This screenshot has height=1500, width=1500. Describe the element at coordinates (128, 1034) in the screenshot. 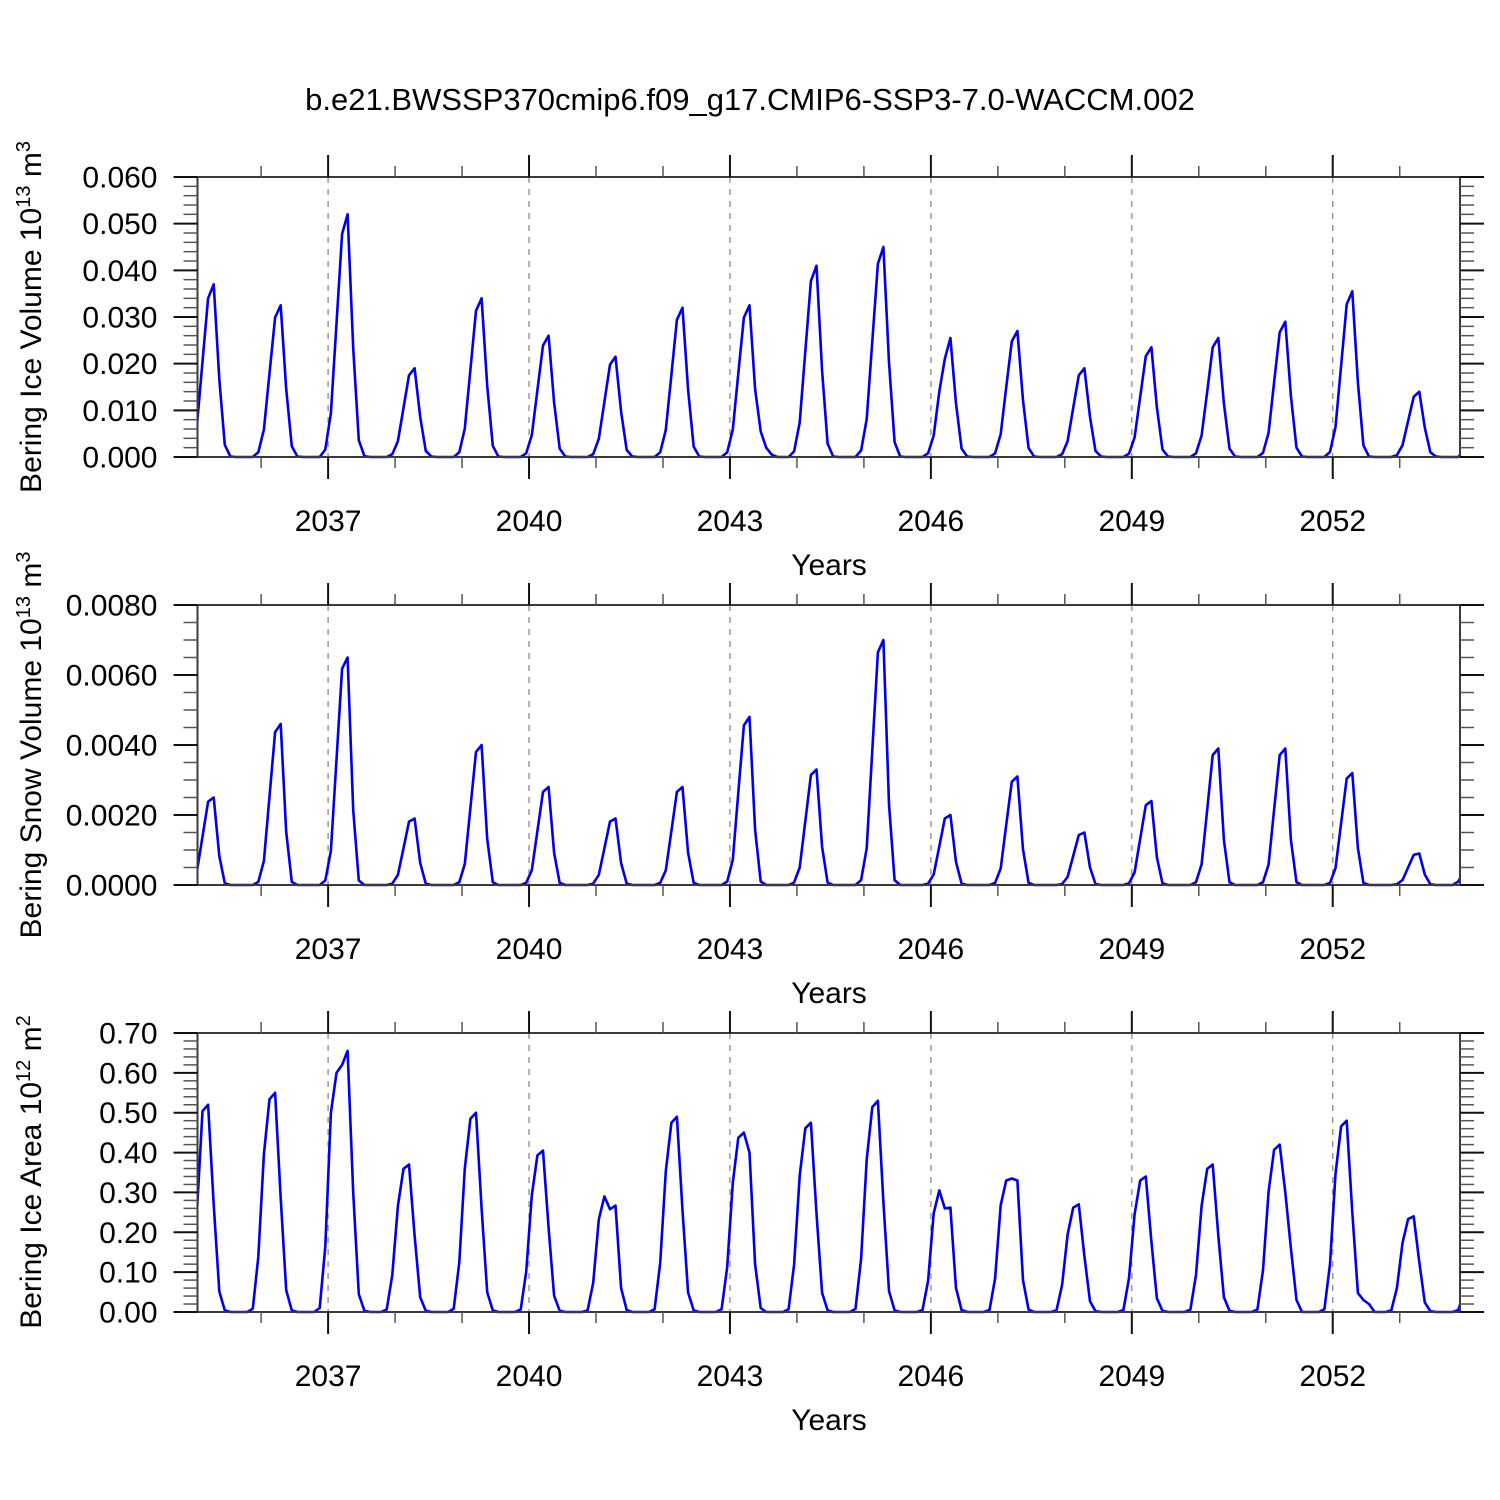

I see `y-tick-label-0.70: 0.70` at that location.